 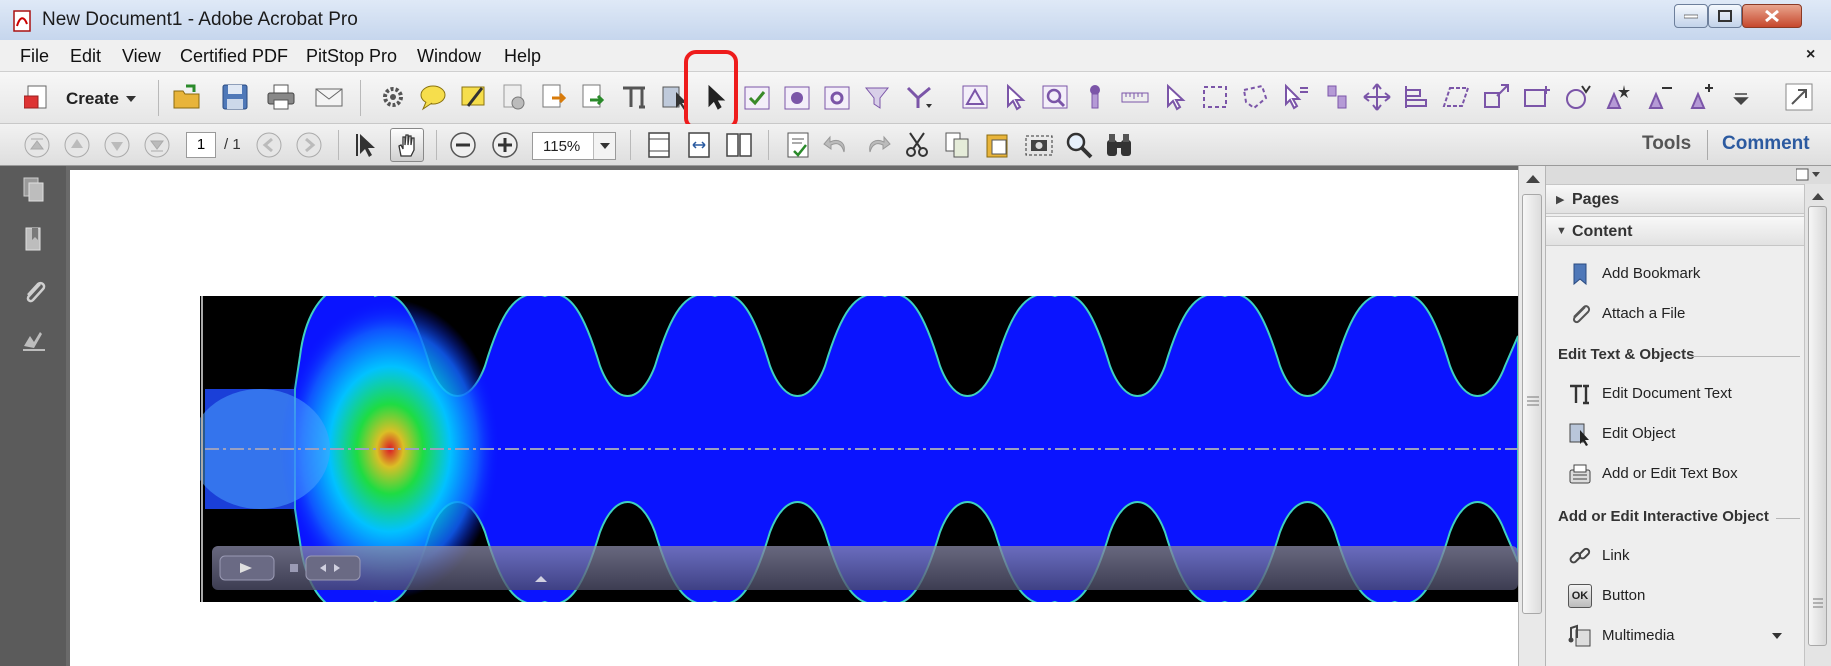 I want to click on lasso-select-icon, so click(x=1255, y=97).